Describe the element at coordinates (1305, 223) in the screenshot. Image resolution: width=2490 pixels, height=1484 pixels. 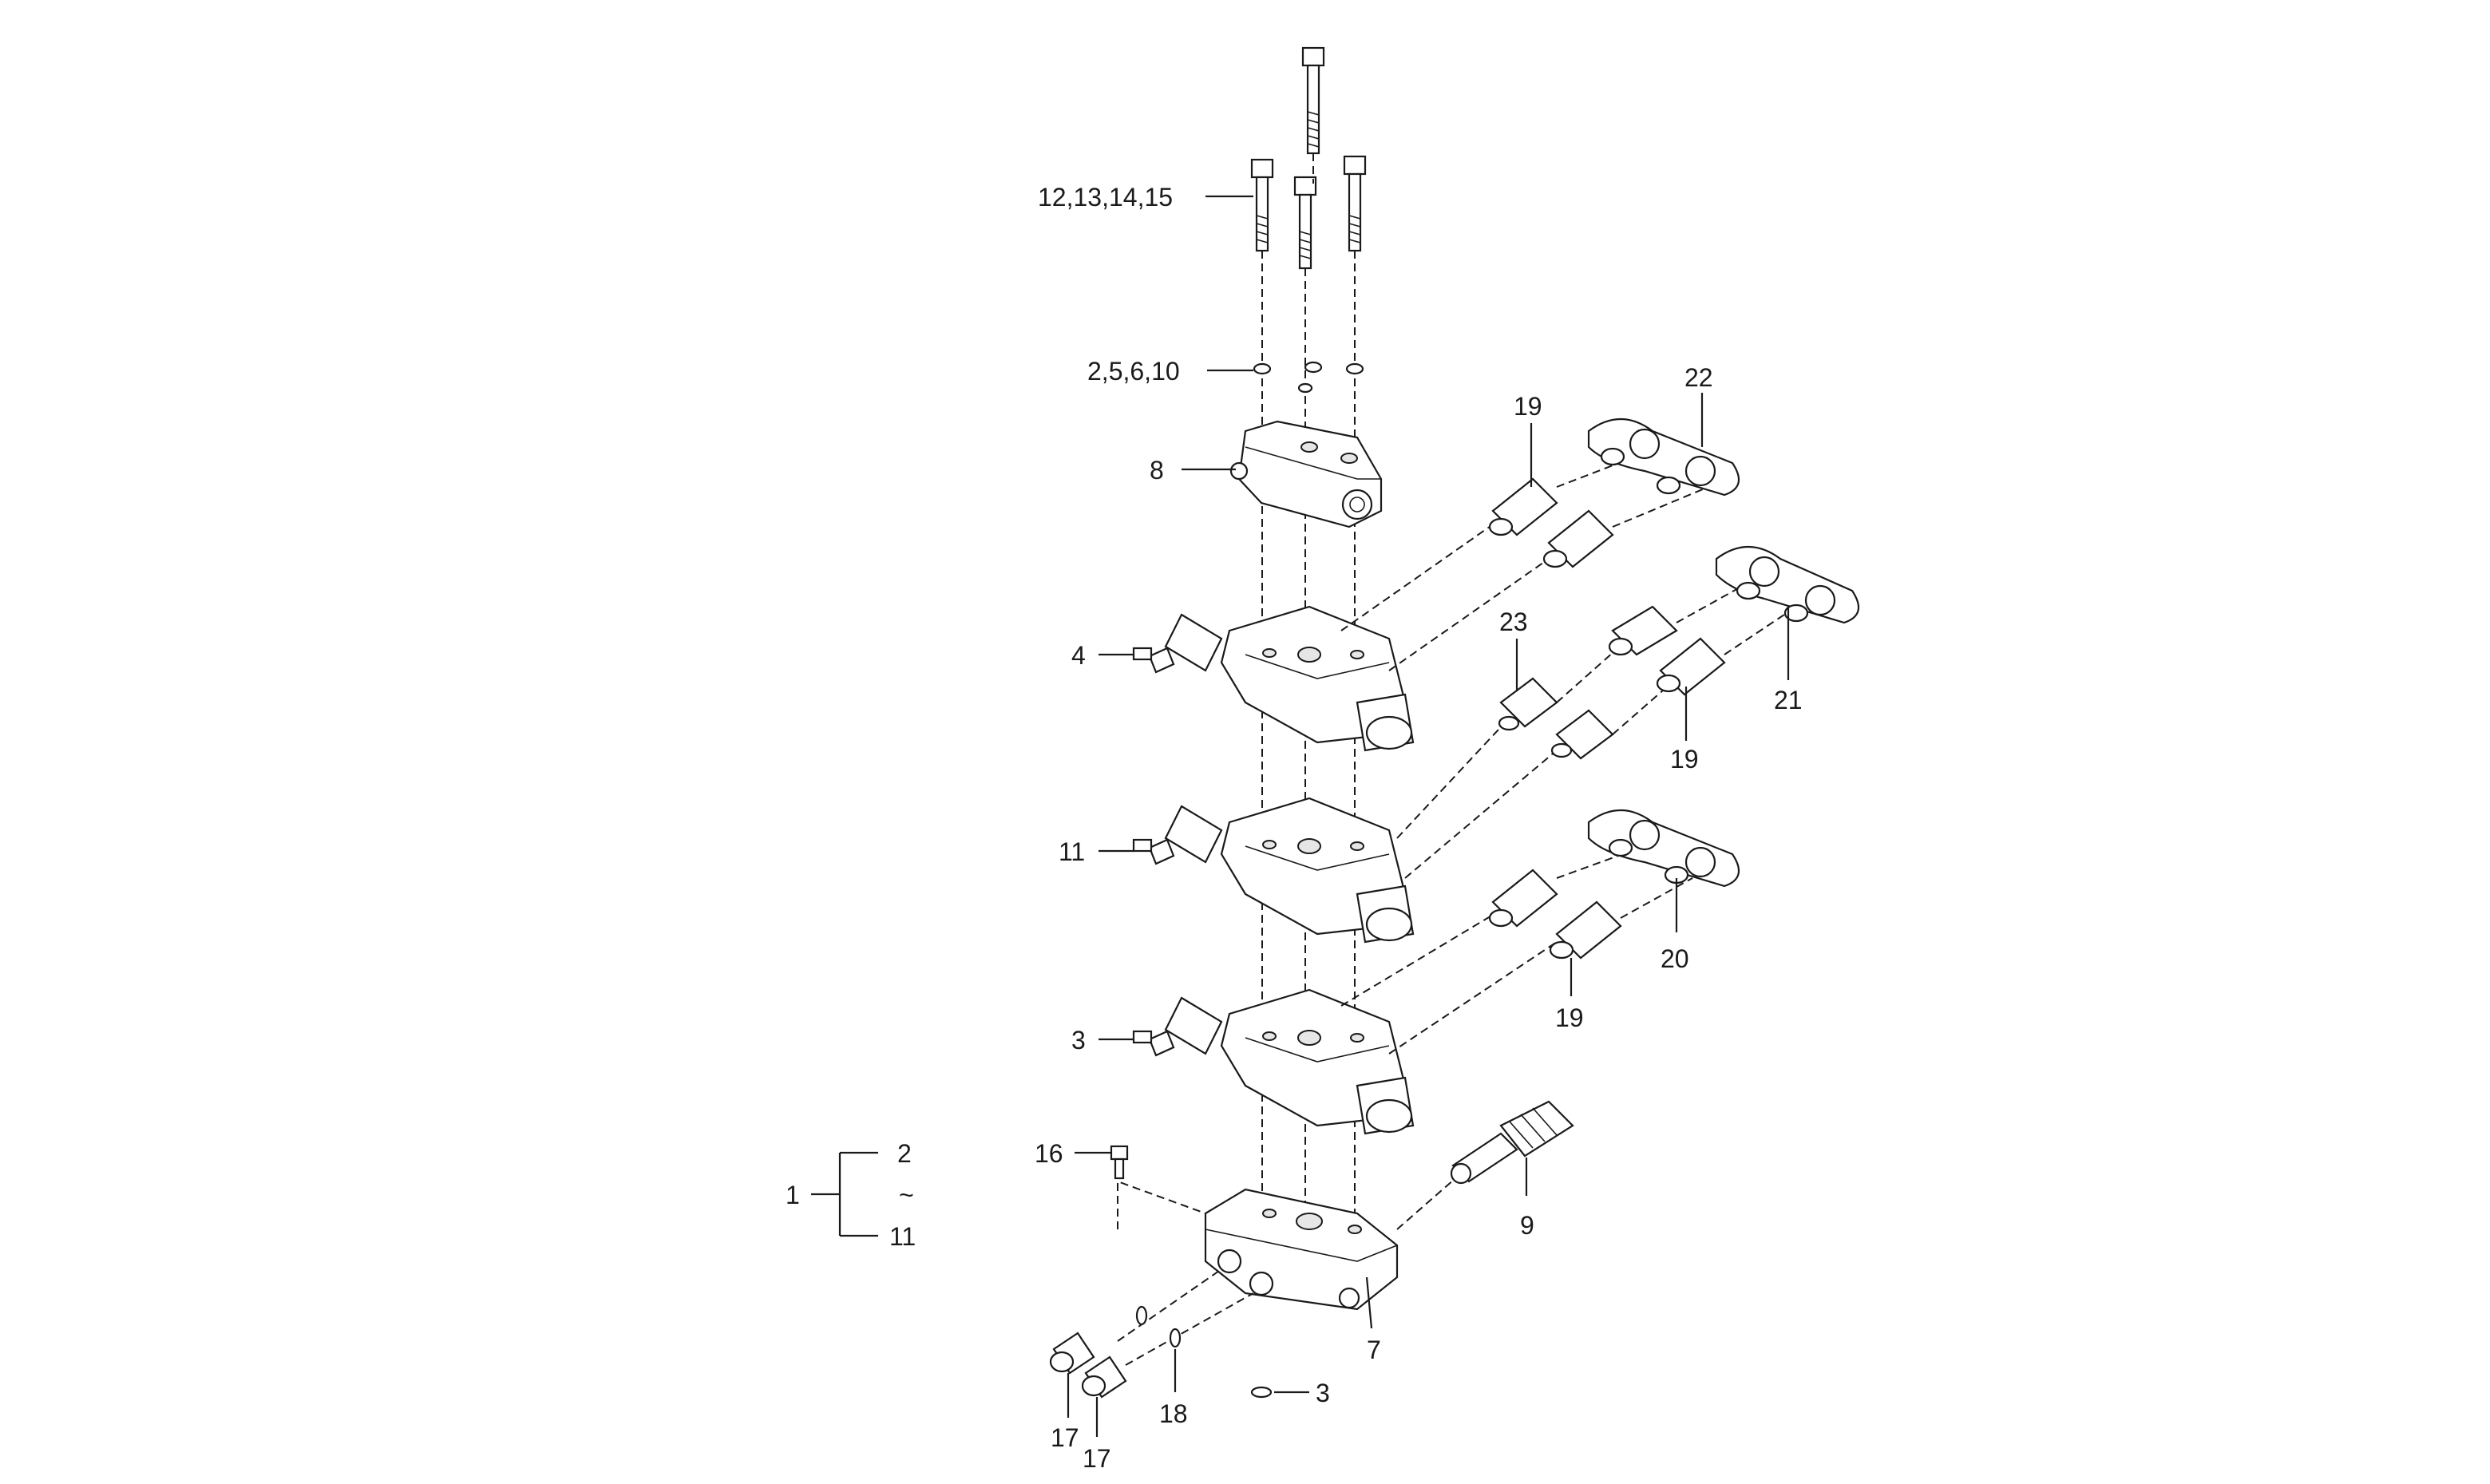
I see `bolt-middle` at that location.